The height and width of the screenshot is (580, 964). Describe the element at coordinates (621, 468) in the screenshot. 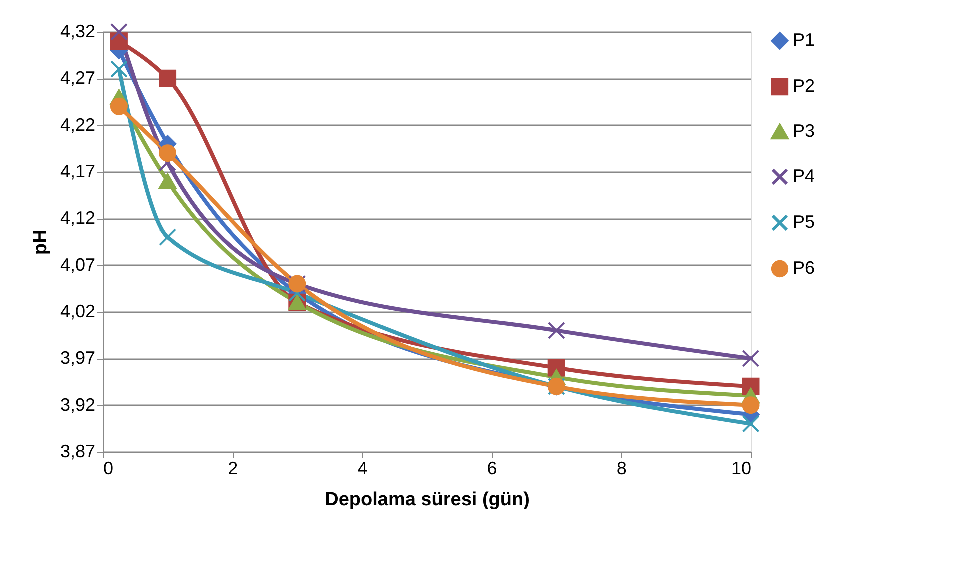

I see `x-tick-label: 8` at that location.